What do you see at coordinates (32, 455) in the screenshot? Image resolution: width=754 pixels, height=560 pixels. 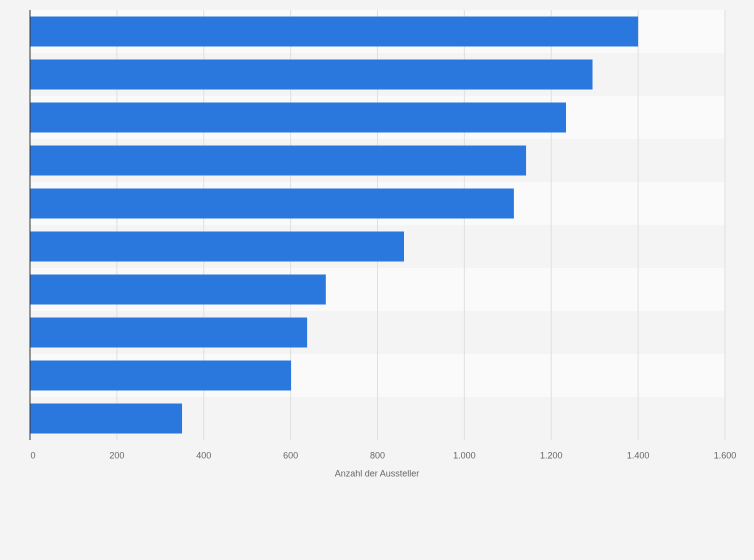 I see `x-tick-label: 0` at bounding box center [32, 455].